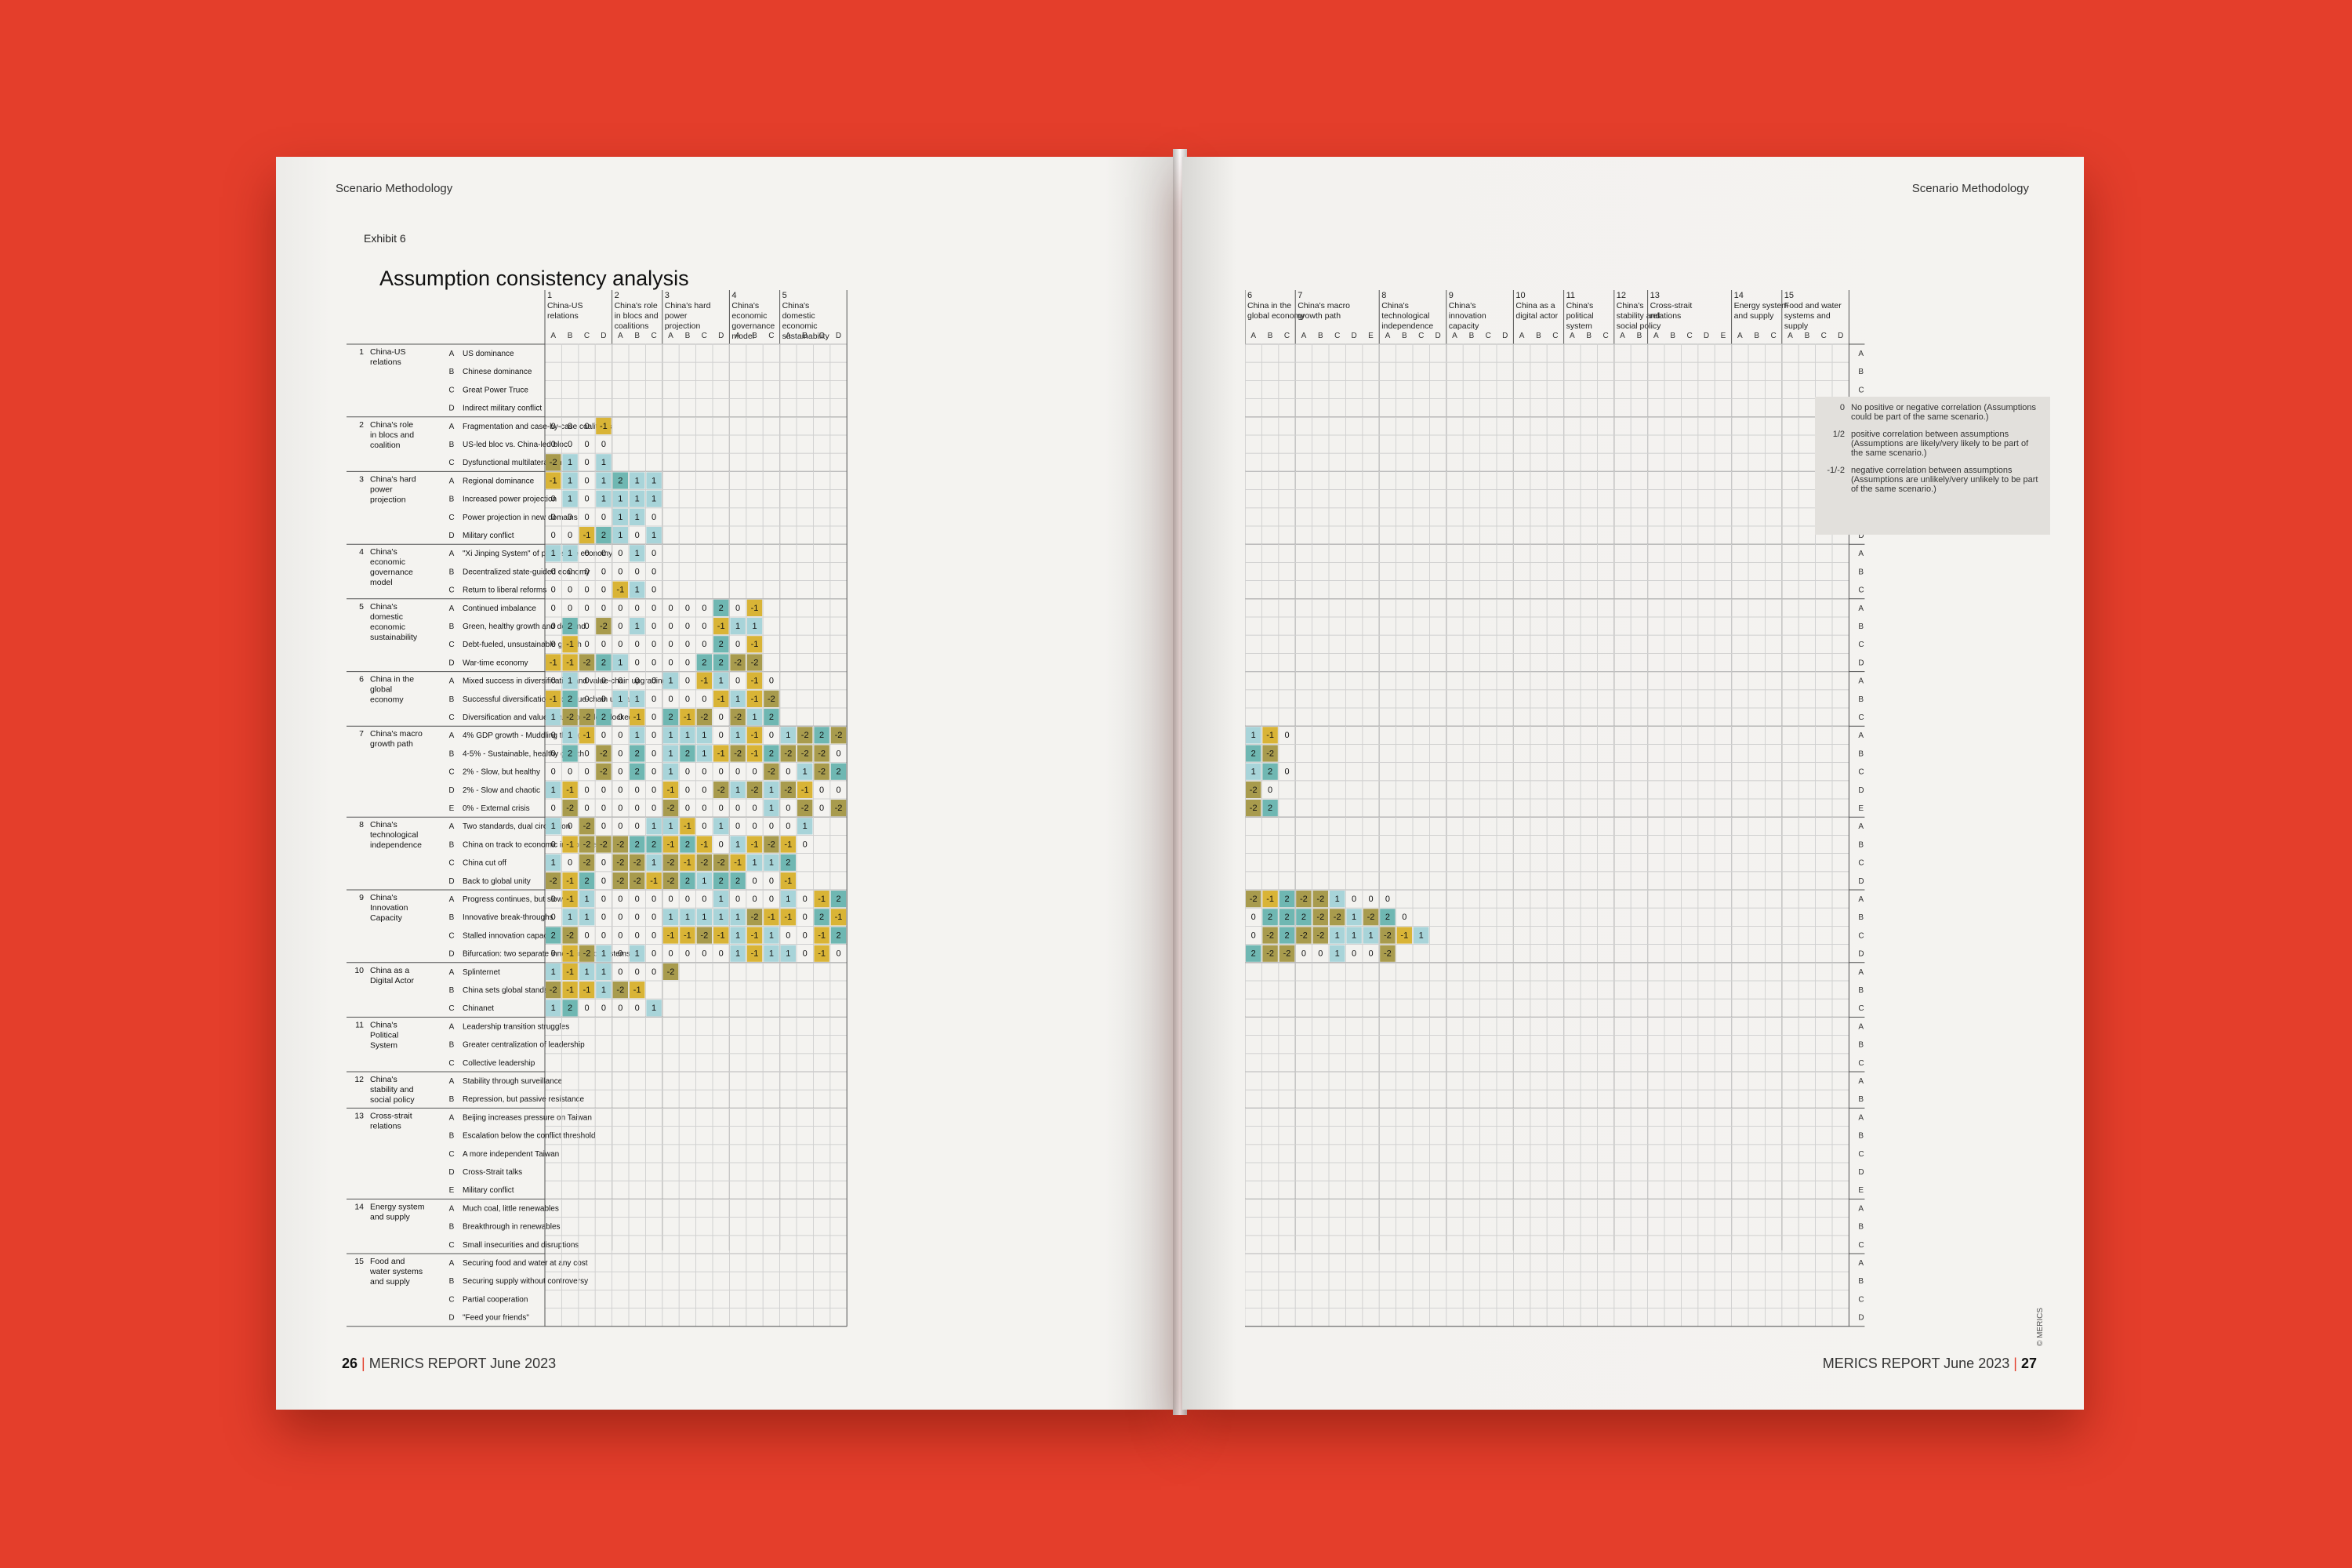 Image resolution: width=2352 pixels, height=1568 pixels. Describe the element at coordinates (771, 336) in the screenshot. I see `column-letter: C` at that location.